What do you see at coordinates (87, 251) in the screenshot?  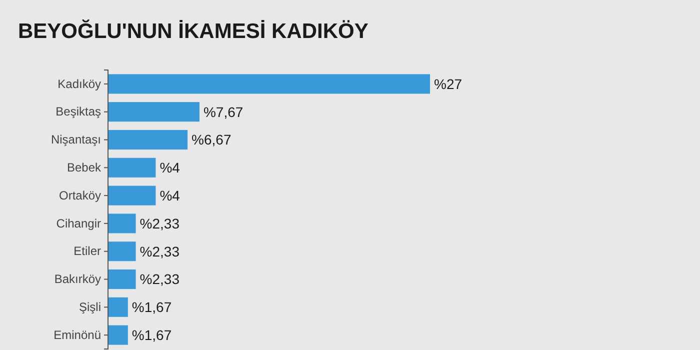 I see `y-tick-label: Etiler` at bounding box center [87, 251].